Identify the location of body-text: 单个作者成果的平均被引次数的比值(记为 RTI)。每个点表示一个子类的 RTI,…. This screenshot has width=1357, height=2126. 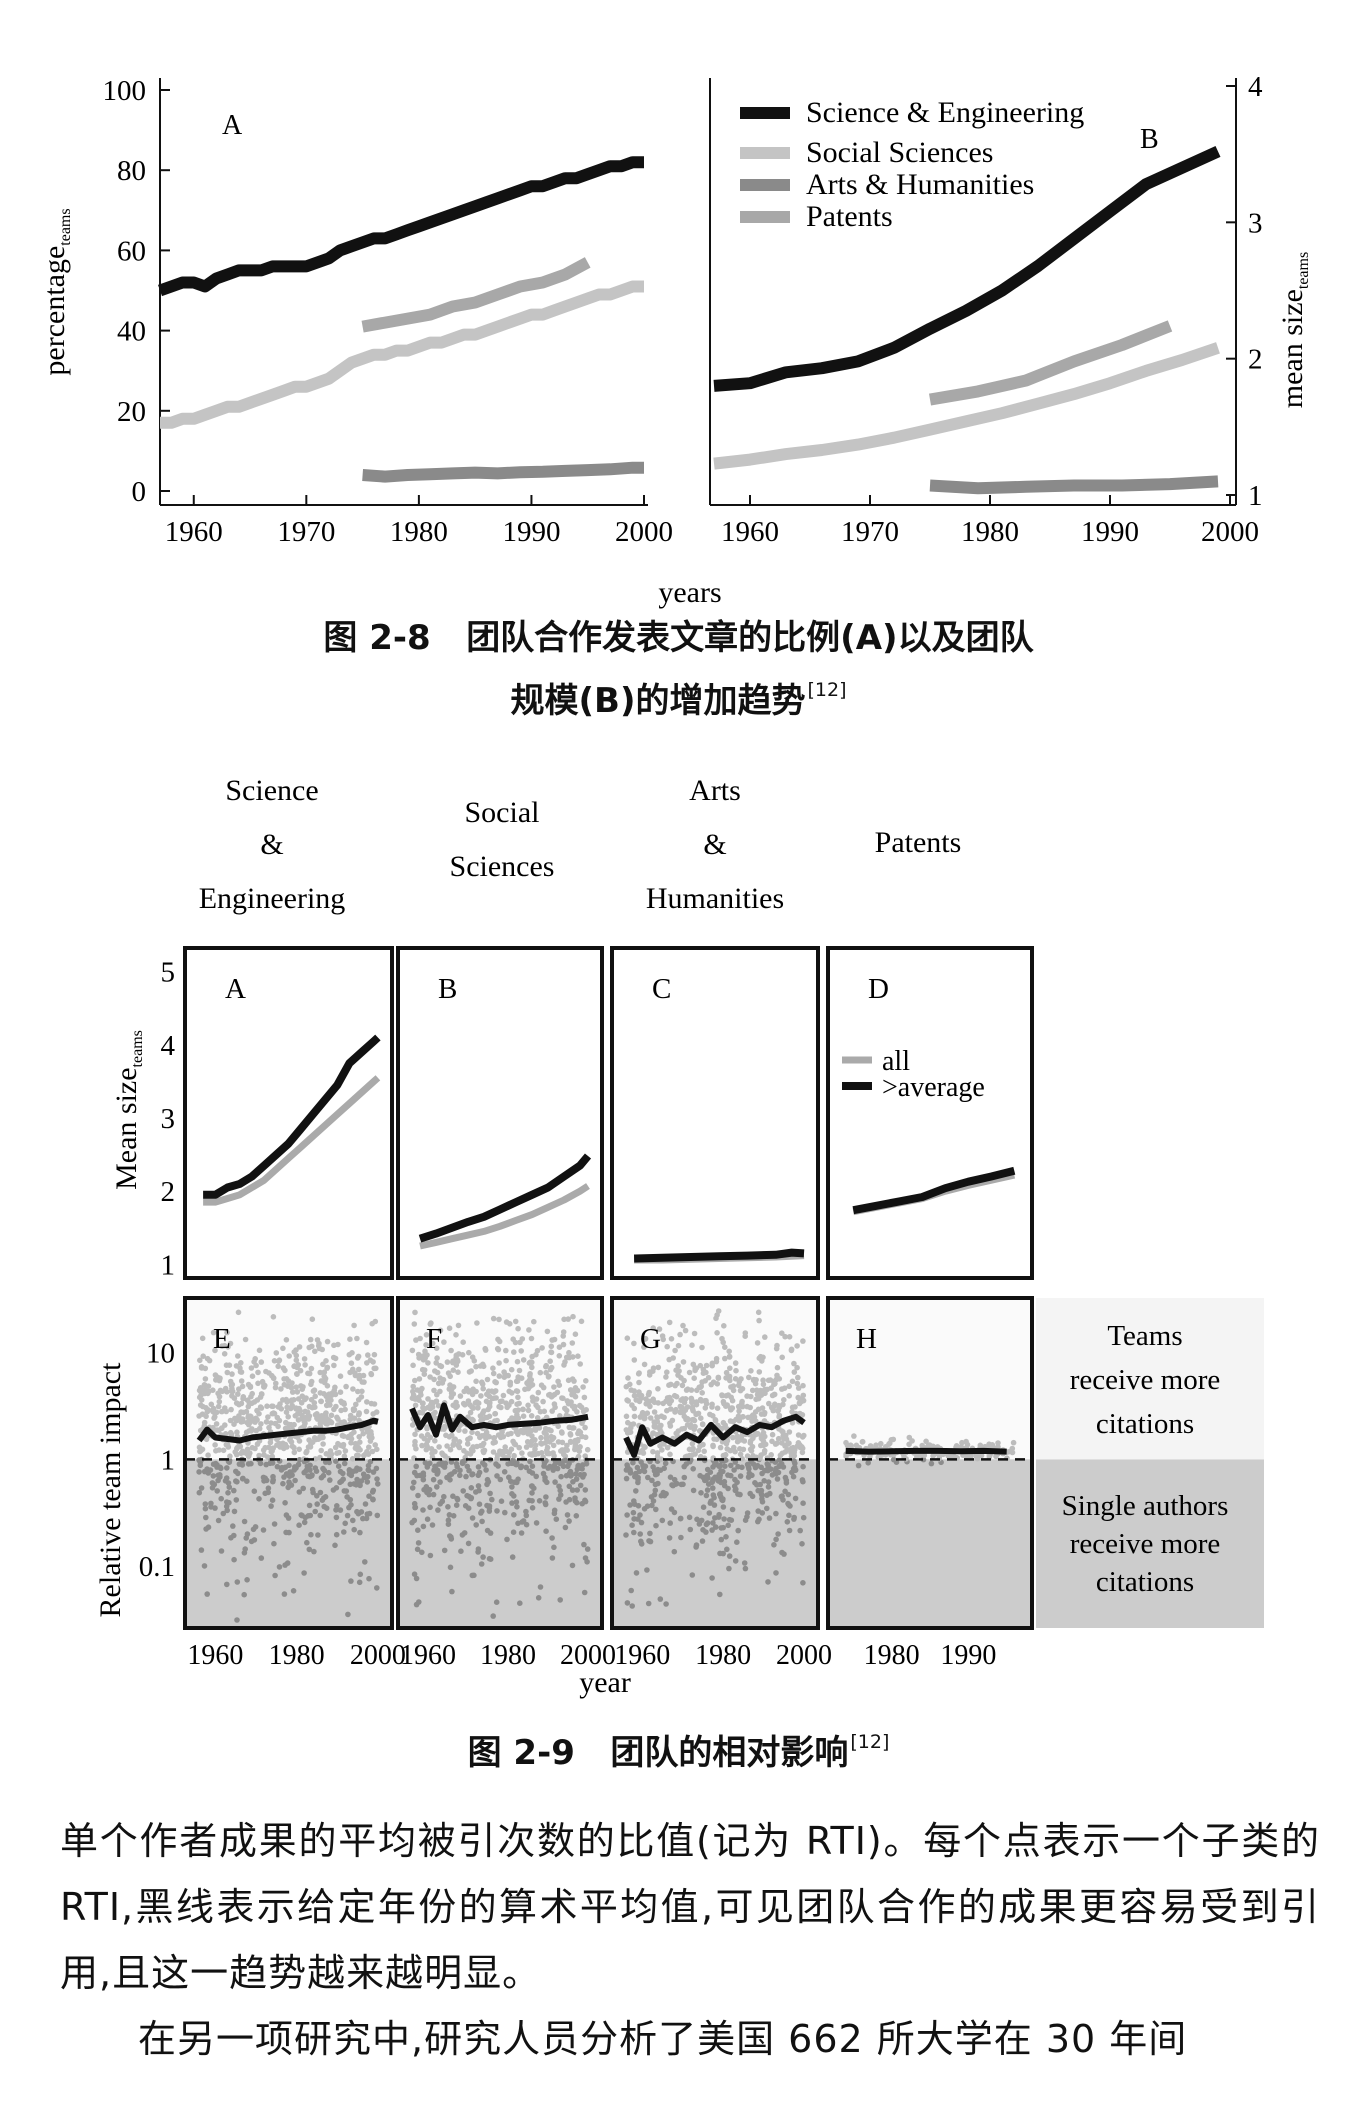
(690, 1940).